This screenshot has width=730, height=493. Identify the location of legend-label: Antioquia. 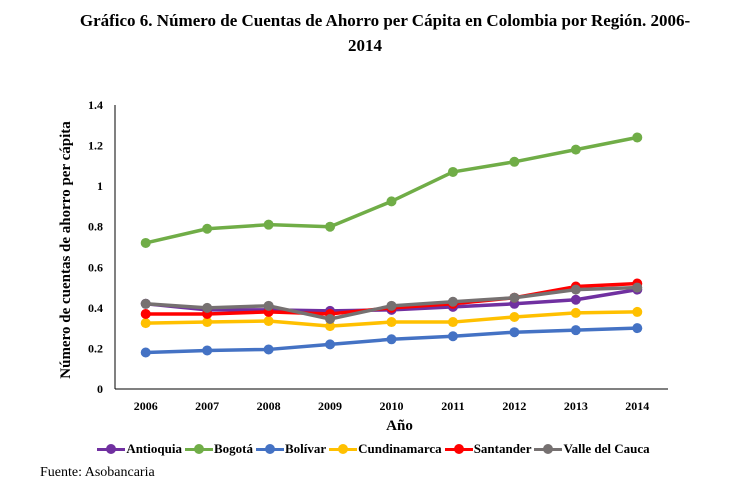
(154, 448).